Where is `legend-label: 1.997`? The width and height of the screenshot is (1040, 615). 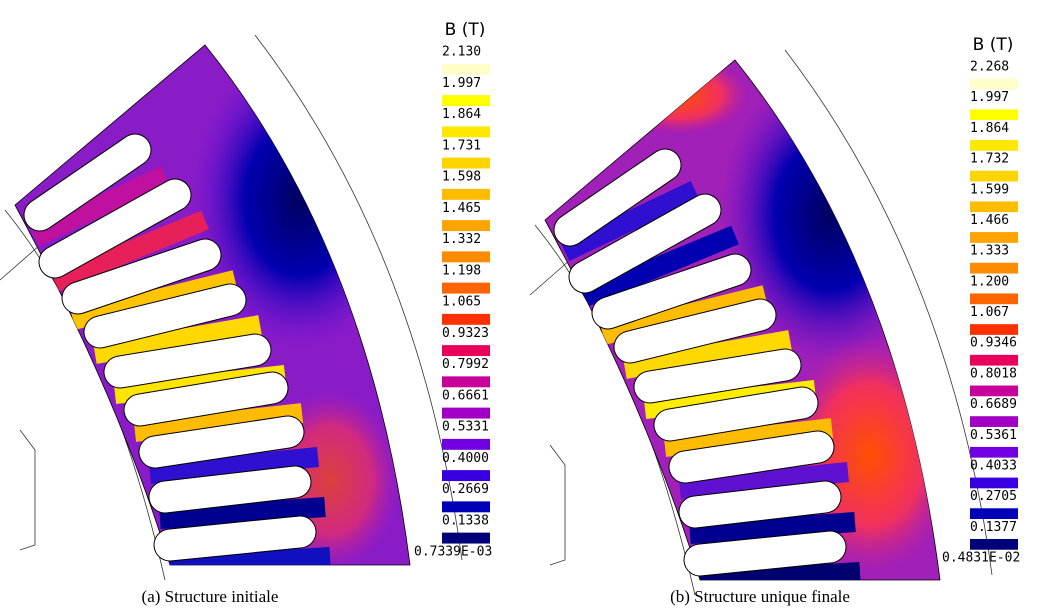 legend-label: 1.997 is located at coordinates (461, 83).